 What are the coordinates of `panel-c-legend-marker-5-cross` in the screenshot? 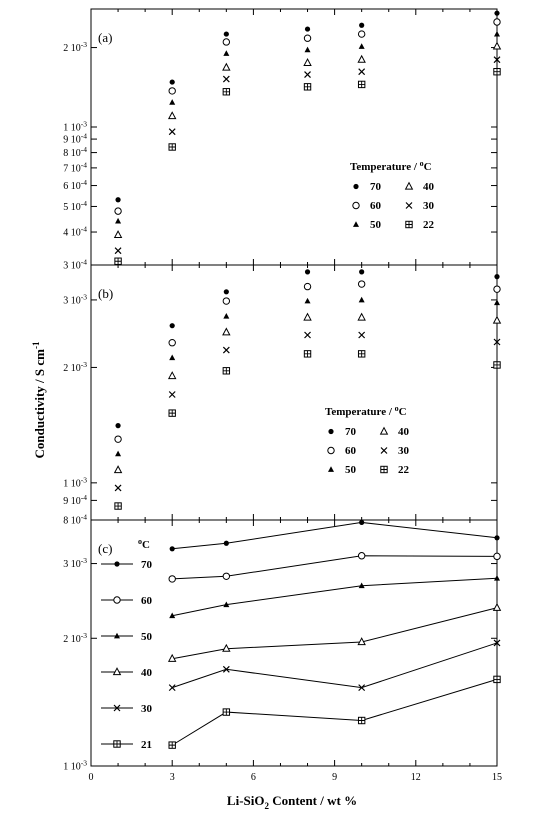 It's located at (117, 744).